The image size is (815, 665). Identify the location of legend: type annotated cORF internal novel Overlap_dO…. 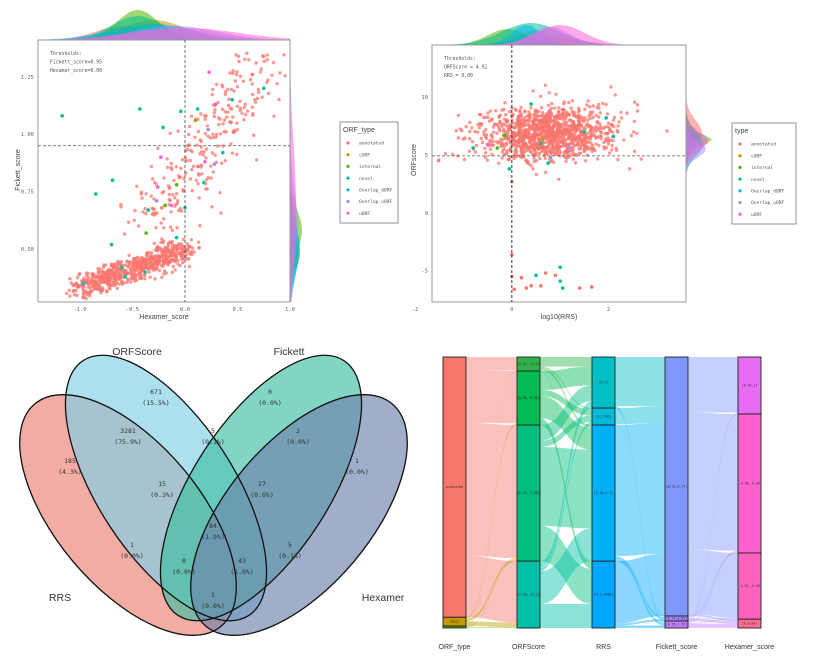
(764, 173).